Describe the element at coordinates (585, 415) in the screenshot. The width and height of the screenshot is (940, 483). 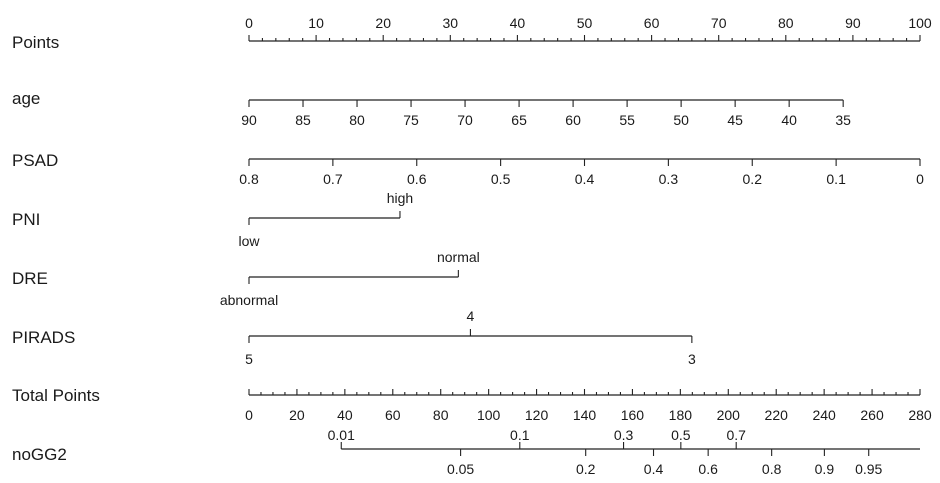
I see `tick-label: 140` at that location.